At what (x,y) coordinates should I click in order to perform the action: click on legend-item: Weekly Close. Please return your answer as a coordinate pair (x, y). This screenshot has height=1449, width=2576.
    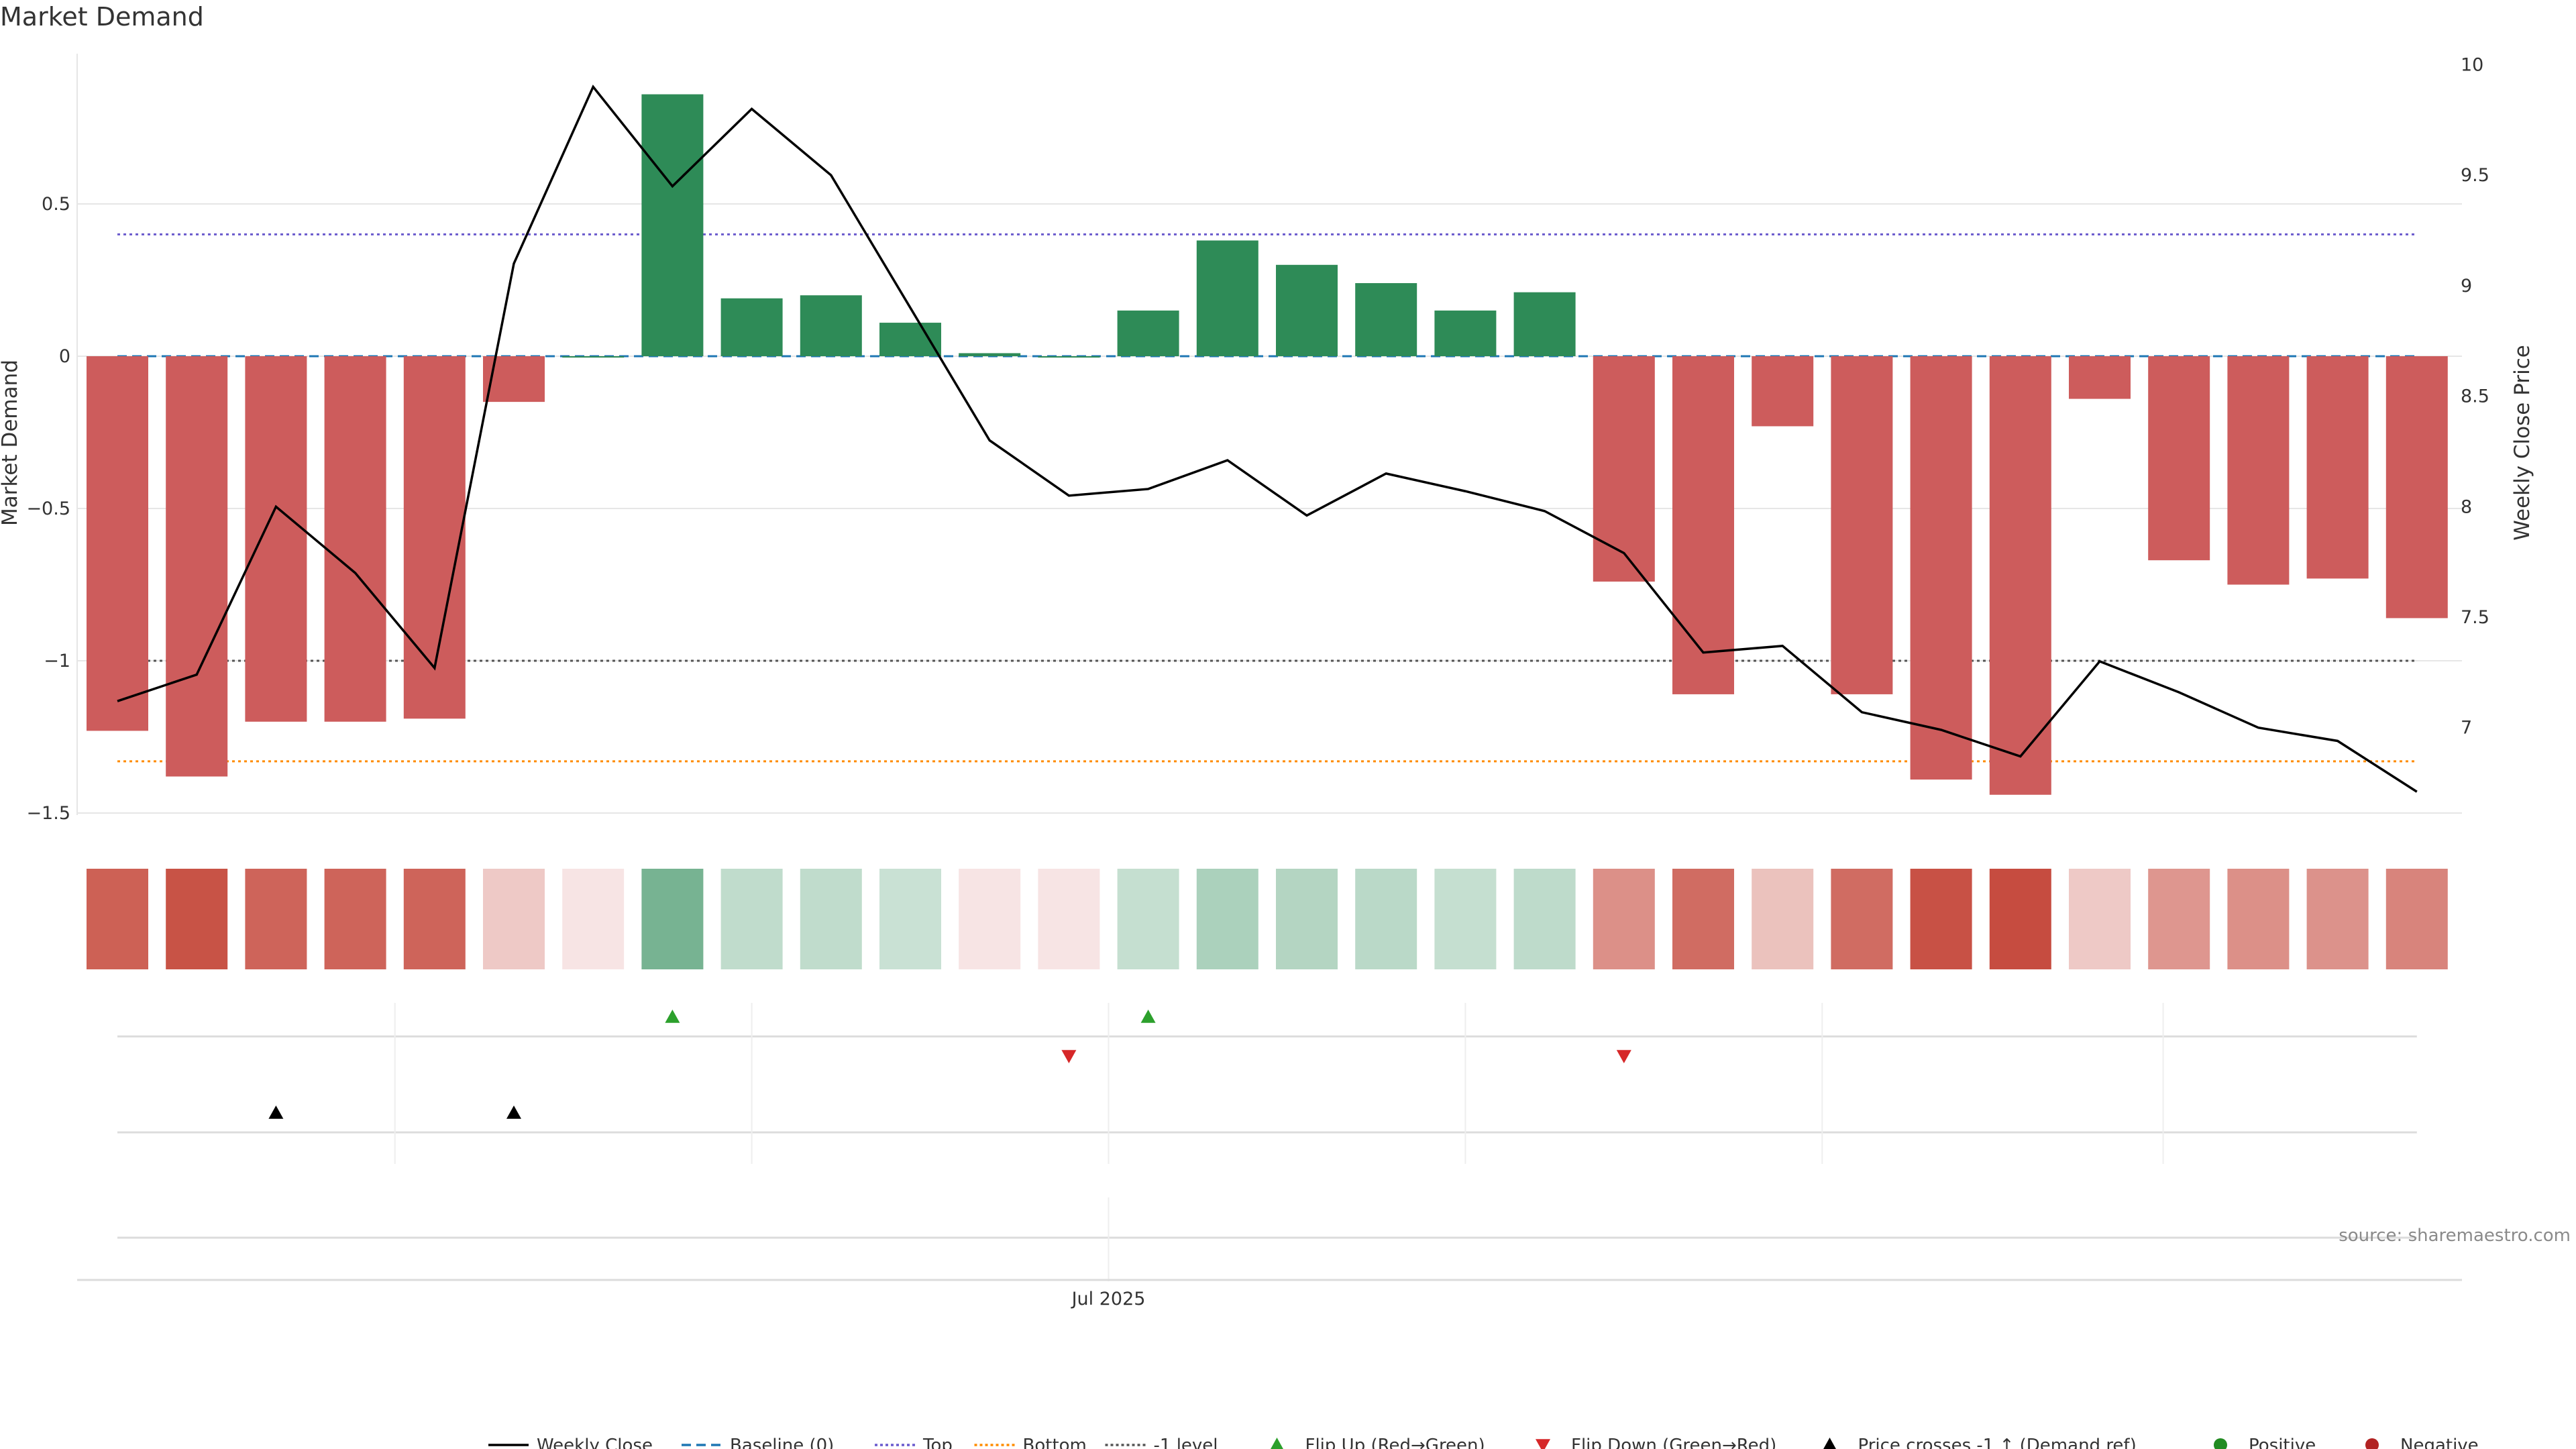
    Looking at the image, I should click on (570, 1442).